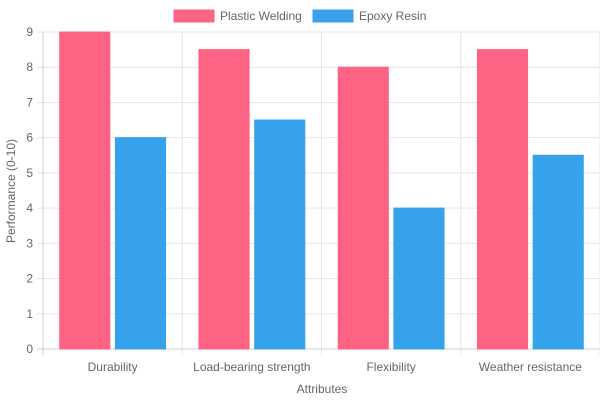  Describe the element at coordinates (29, 190) in the screenshot. I see `y-axis-ticks: 0 1 2 3 4 5 6 7 8 9` at that location.